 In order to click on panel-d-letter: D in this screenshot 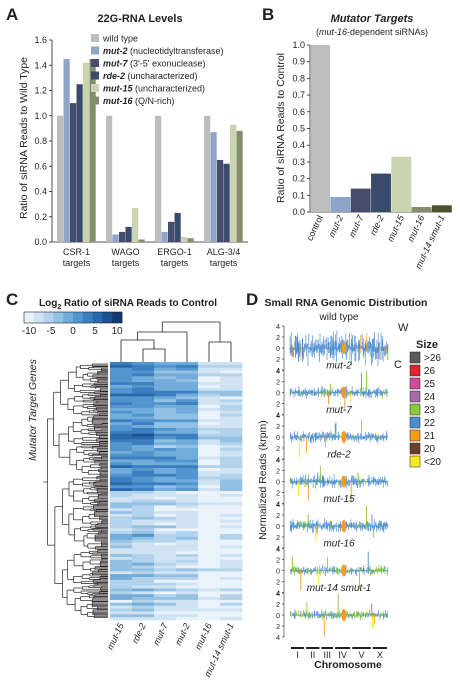, I will do `click(252, 299)`.